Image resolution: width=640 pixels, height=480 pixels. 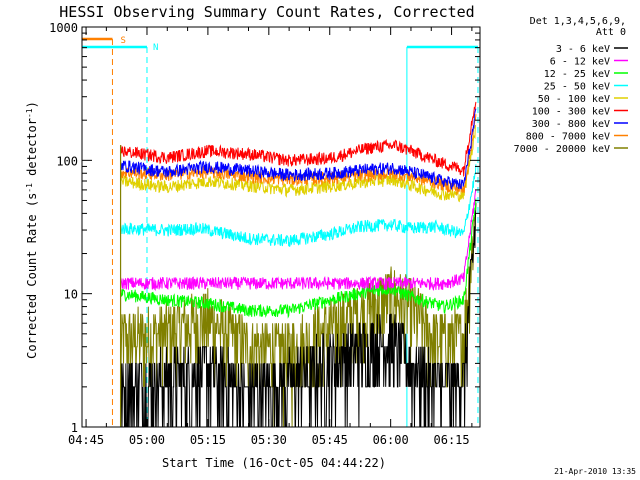 I want to click on x-axis-label: Start Time (16-Oct-05 04:44:22), so click(x=274, y=463).